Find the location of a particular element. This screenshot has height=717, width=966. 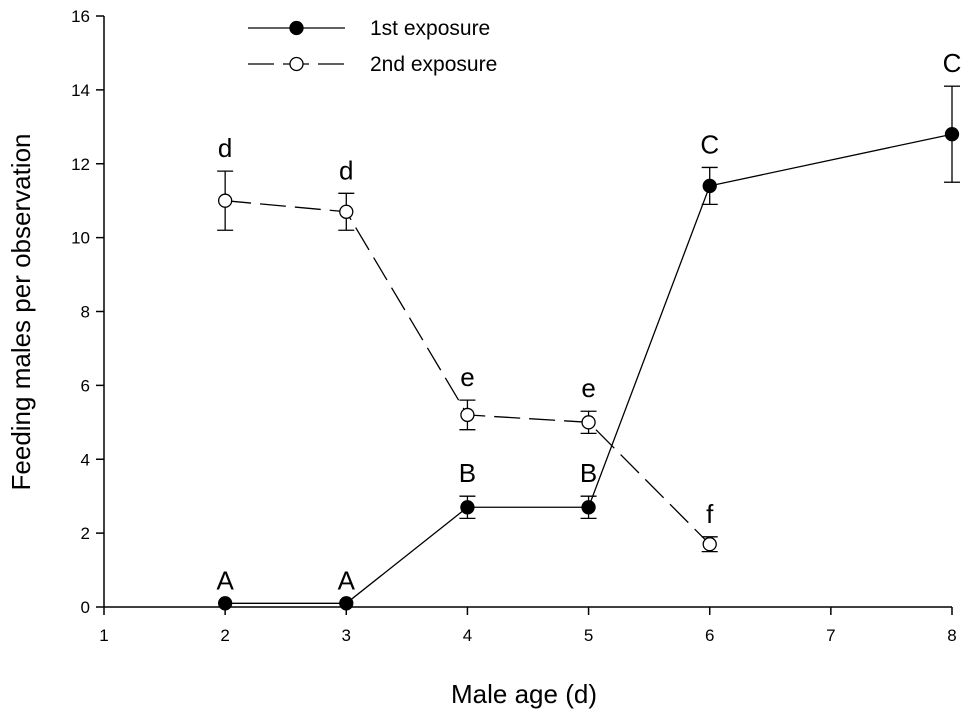

legend: 1st exposure 2nd exposure is located at coordinates (372, 46).